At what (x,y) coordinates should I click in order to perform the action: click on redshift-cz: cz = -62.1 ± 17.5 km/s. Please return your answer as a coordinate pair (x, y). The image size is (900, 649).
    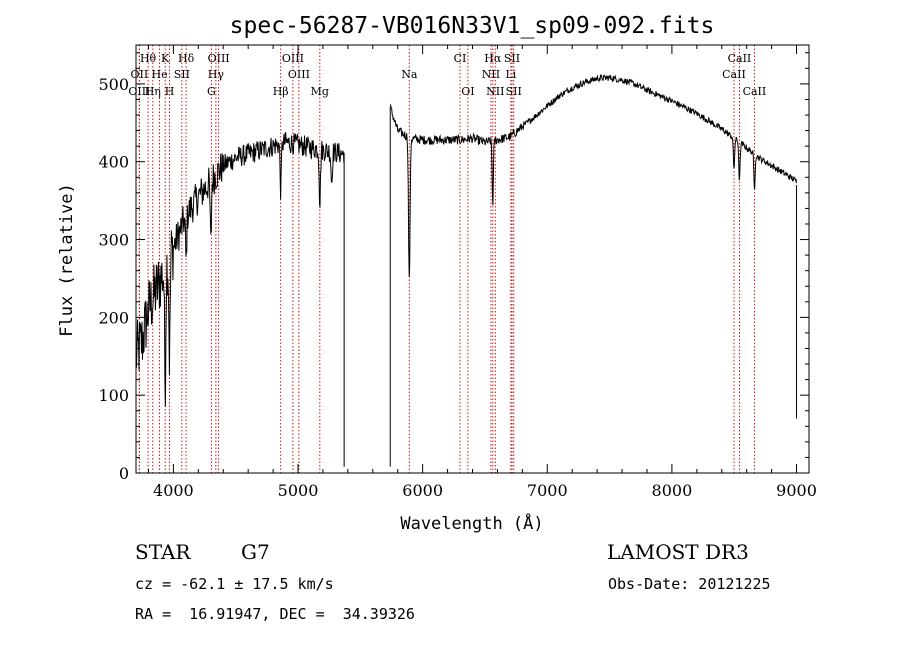
    Looking at the image, I should click on (234, 584).